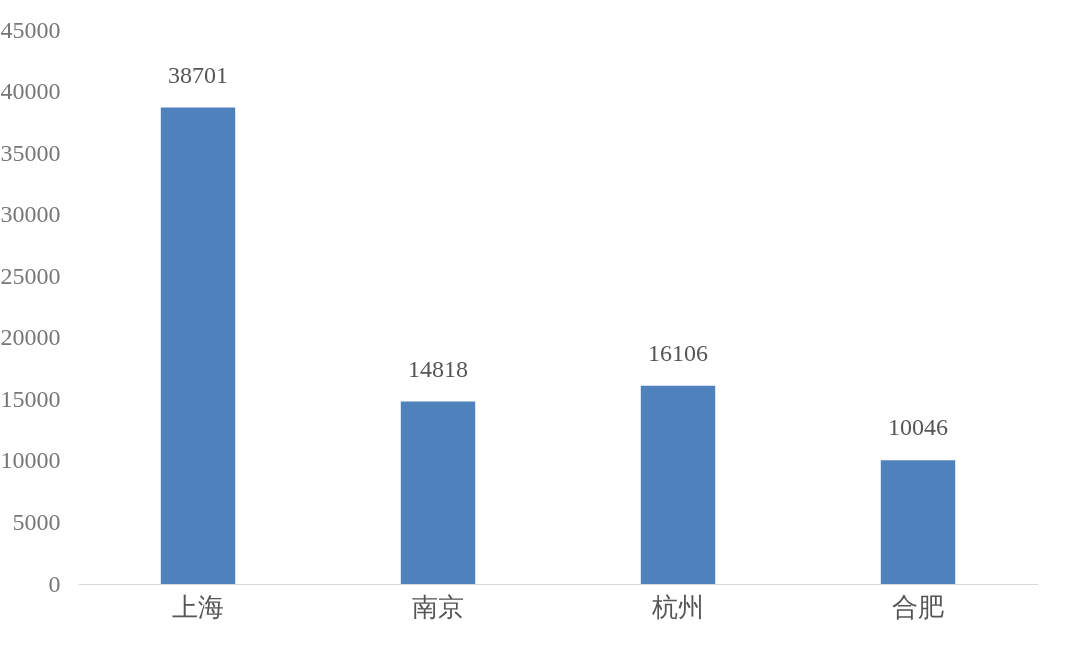  Describe the element at coordinates (198, 607) in the screenshot. I see `x-tick-label: 上海` at that location.